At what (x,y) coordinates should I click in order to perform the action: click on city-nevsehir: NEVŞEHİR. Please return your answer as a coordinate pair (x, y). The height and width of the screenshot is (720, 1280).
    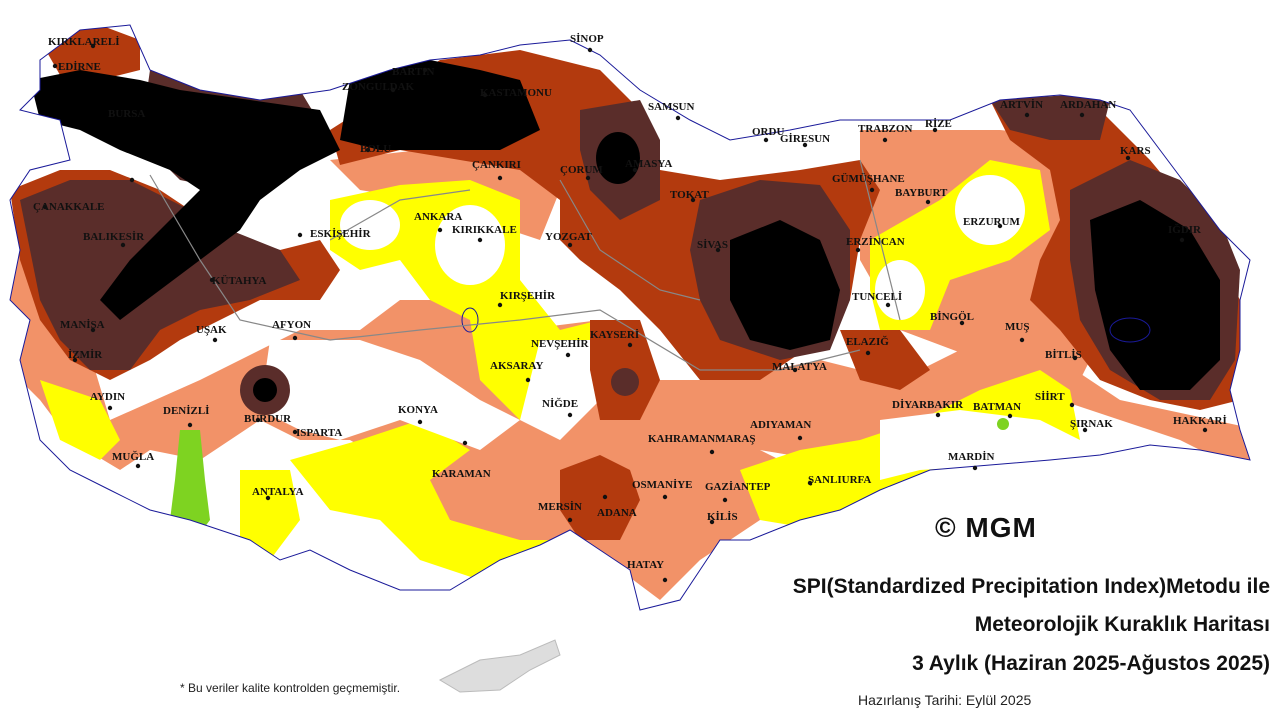
    Looking at the image, I should click on (560, 348).